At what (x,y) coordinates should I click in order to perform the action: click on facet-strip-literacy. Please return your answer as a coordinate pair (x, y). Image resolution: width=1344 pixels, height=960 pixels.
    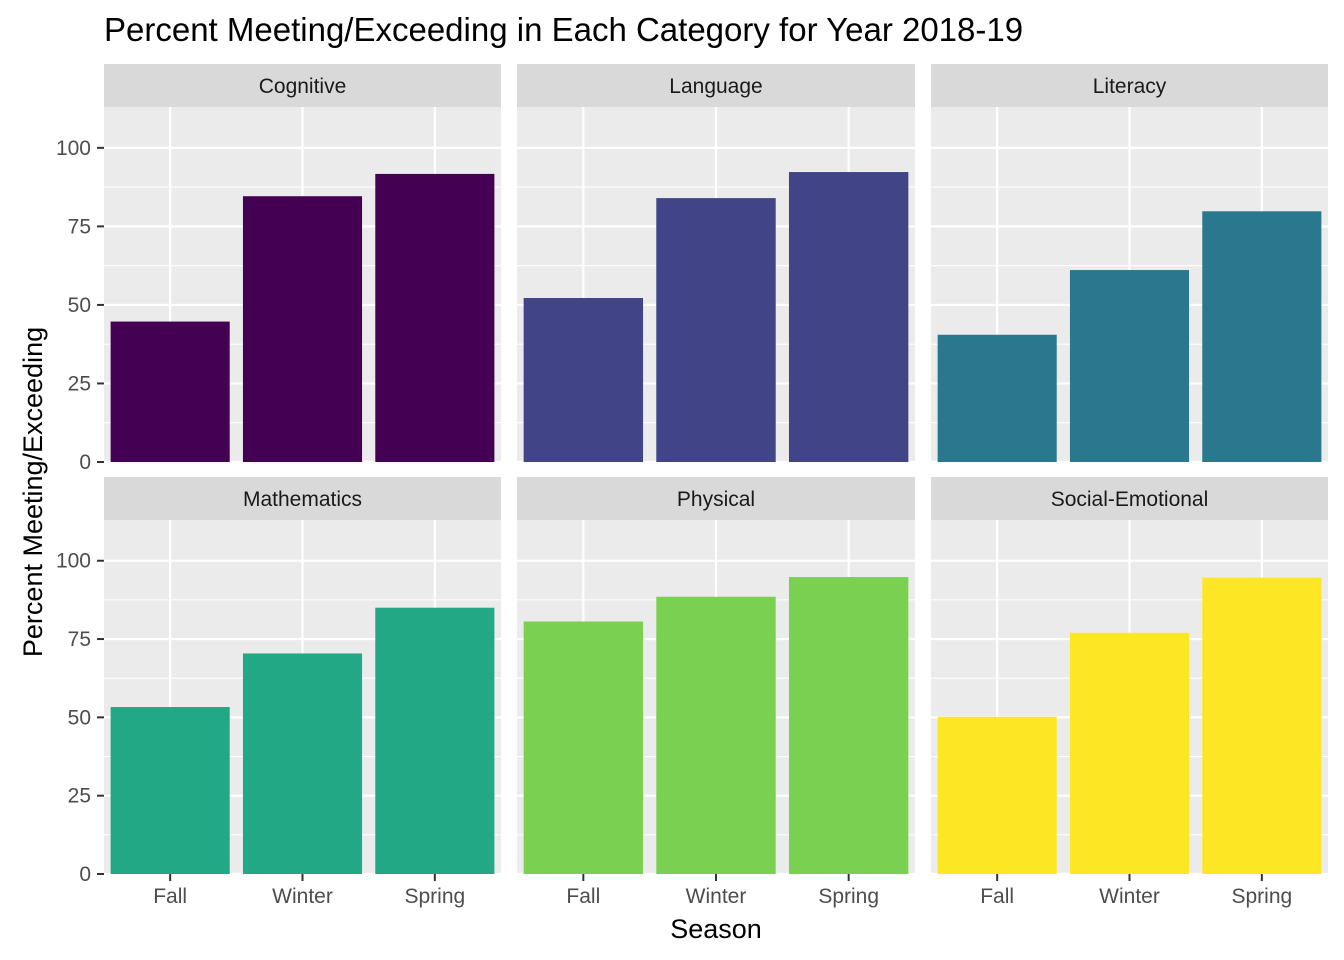
    Looking at the image, I should click on (1129, 85).